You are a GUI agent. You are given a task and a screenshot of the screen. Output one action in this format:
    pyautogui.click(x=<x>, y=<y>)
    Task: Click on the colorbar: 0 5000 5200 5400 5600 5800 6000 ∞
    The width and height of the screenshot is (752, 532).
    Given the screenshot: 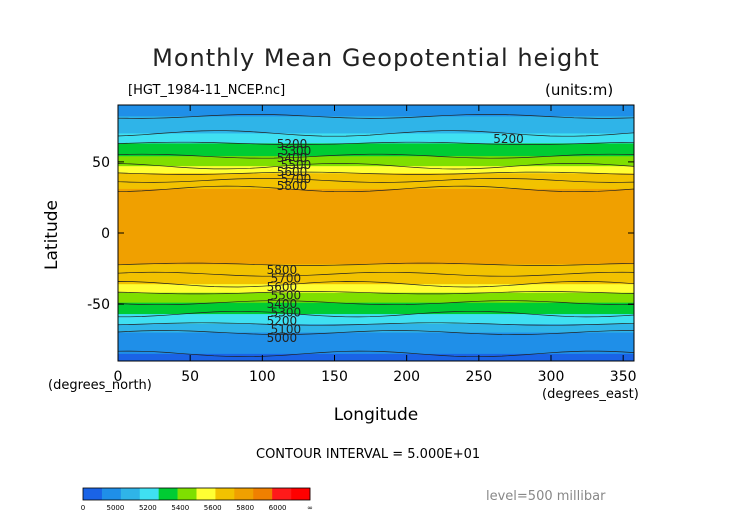 What is the action you would take?
    pyautogui.click(x=197, y=499)
    